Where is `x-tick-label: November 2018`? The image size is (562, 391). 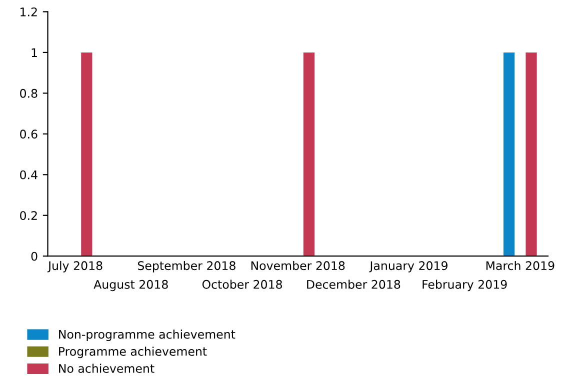
x-tick-label: November 2018 is located at coordinates (298, 265).